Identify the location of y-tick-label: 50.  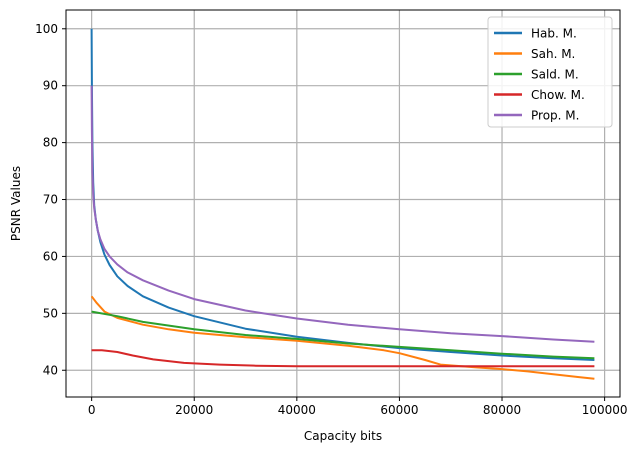
(50, 313).